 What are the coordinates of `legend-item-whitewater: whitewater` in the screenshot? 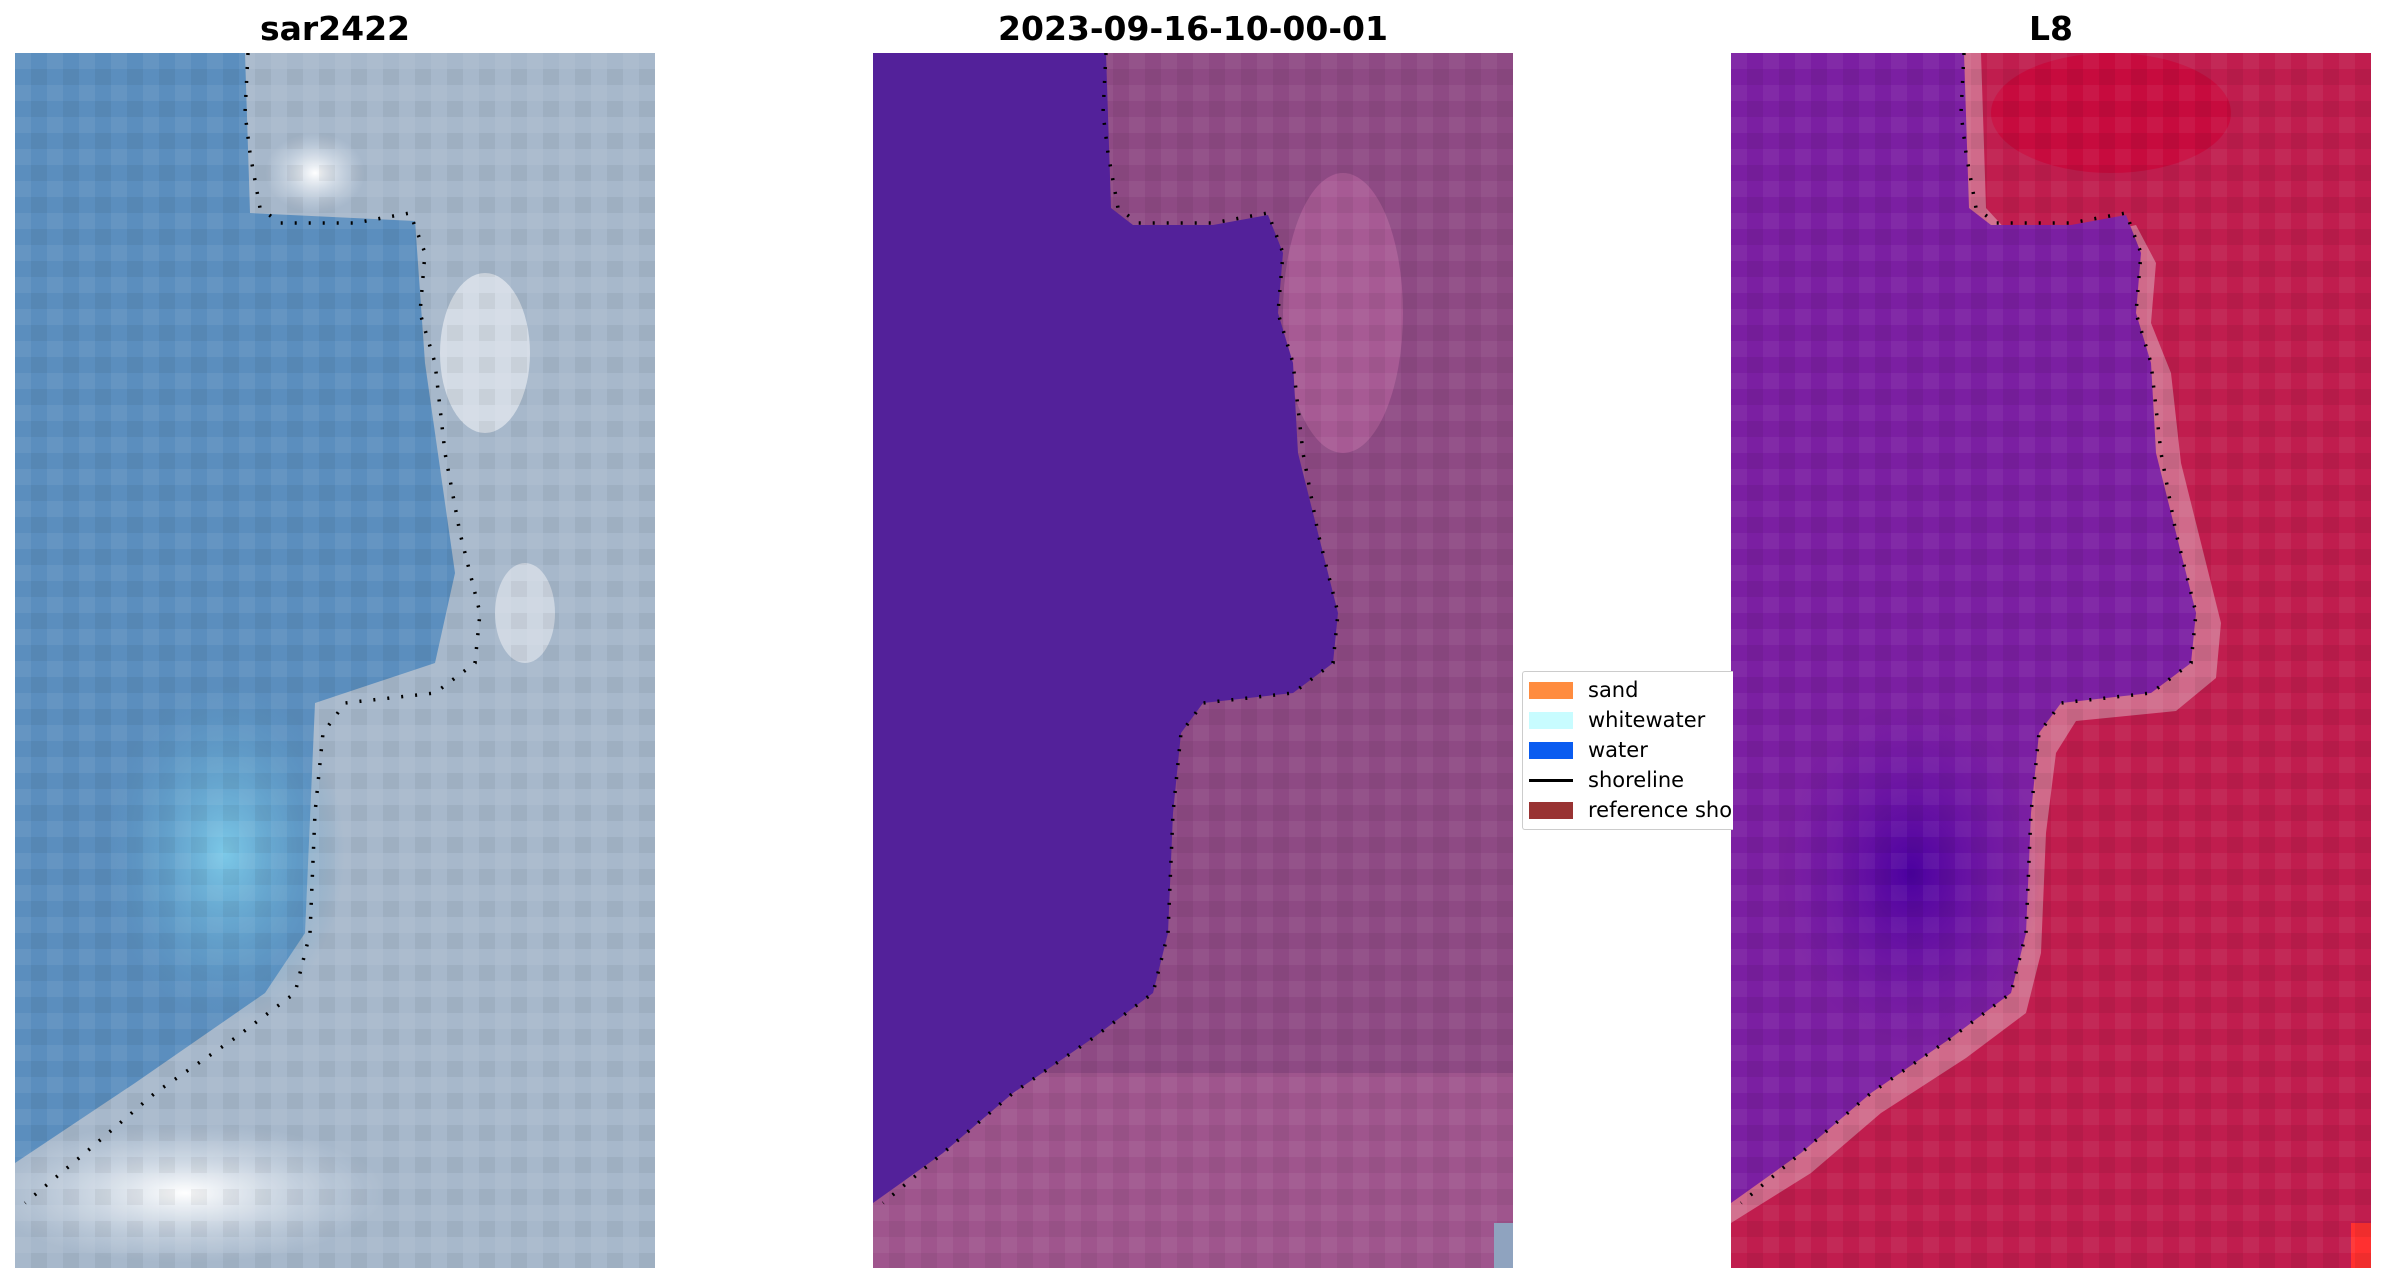 It's located at (1617, 720).